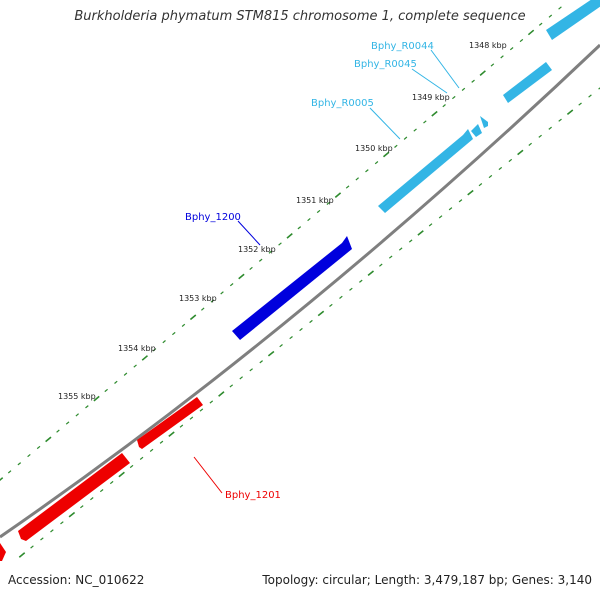 The width and height of the screenshot is (600, 600). Describe the element at coordinates (402, 46) in the screenshot. I see `feature-label-bphy-r0044: Bphy_R0044` at that location.